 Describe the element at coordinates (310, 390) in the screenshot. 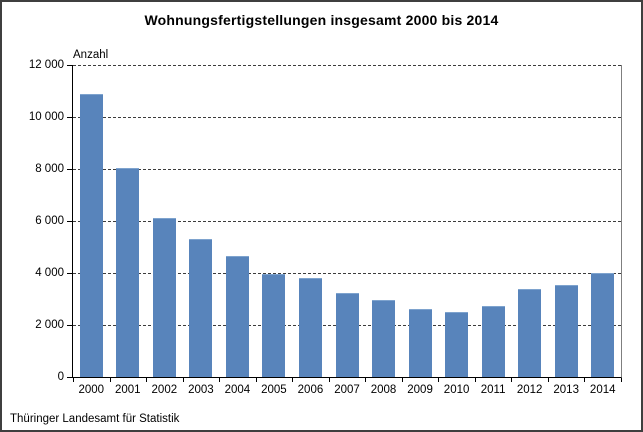

I see `x-tick-label: 2006` at that location.